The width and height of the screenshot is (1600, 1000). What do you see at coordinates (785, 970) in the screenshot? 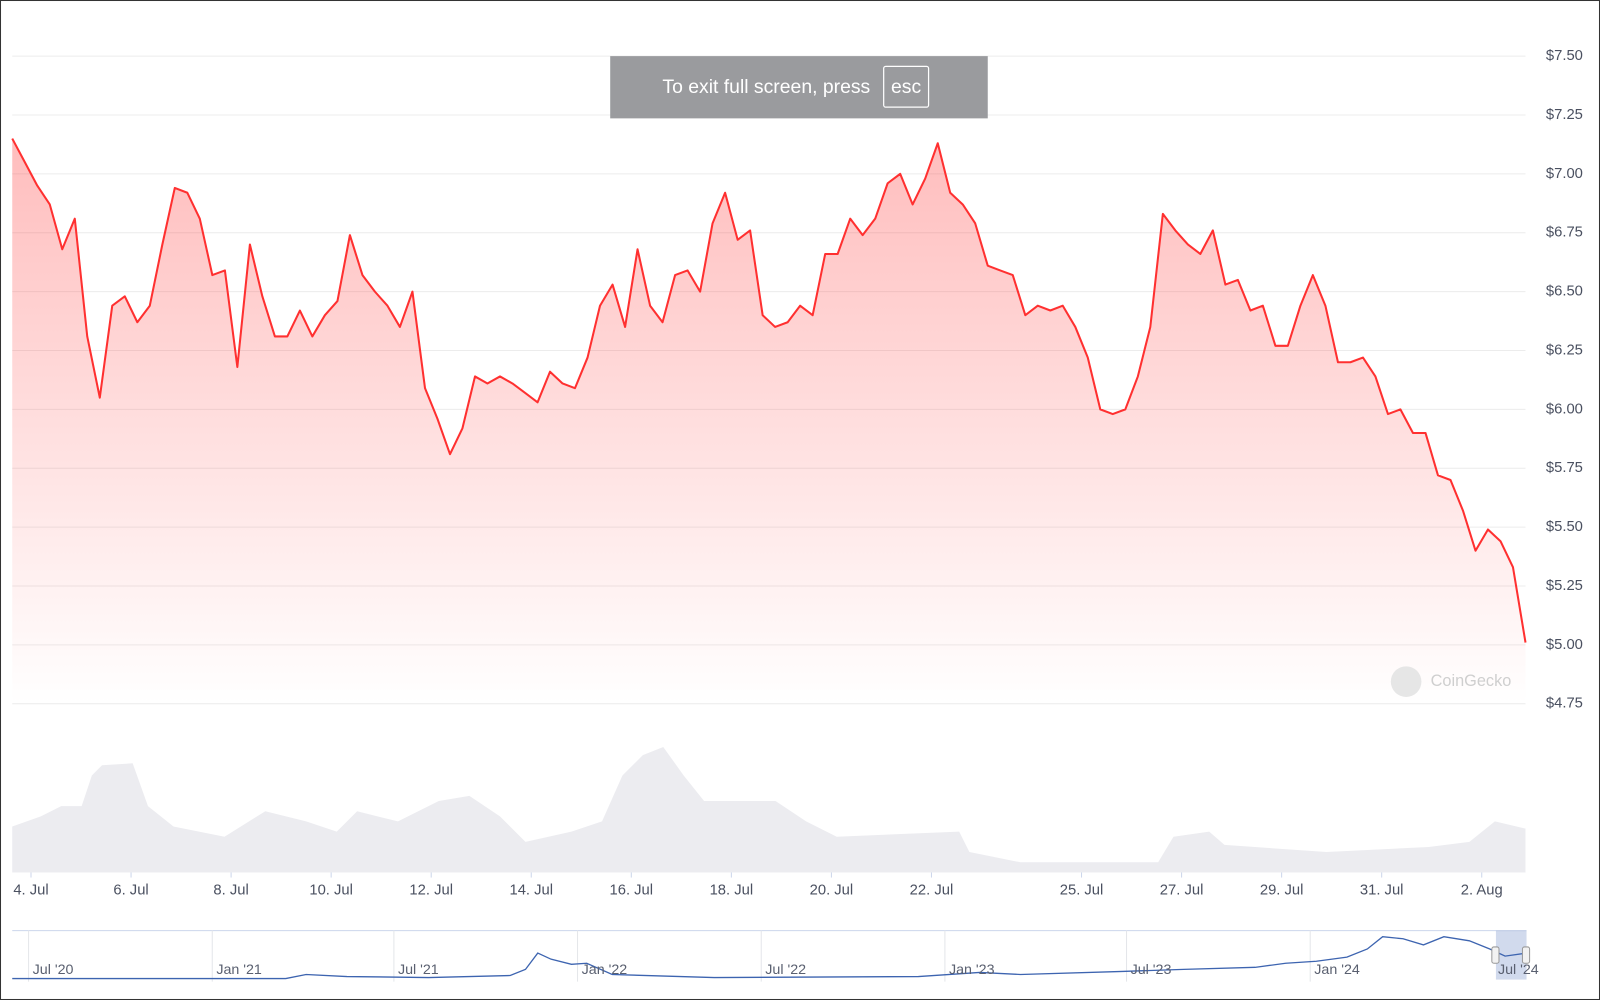
I see `navigator-label: Jul '22` at bounding box center [785, 970].